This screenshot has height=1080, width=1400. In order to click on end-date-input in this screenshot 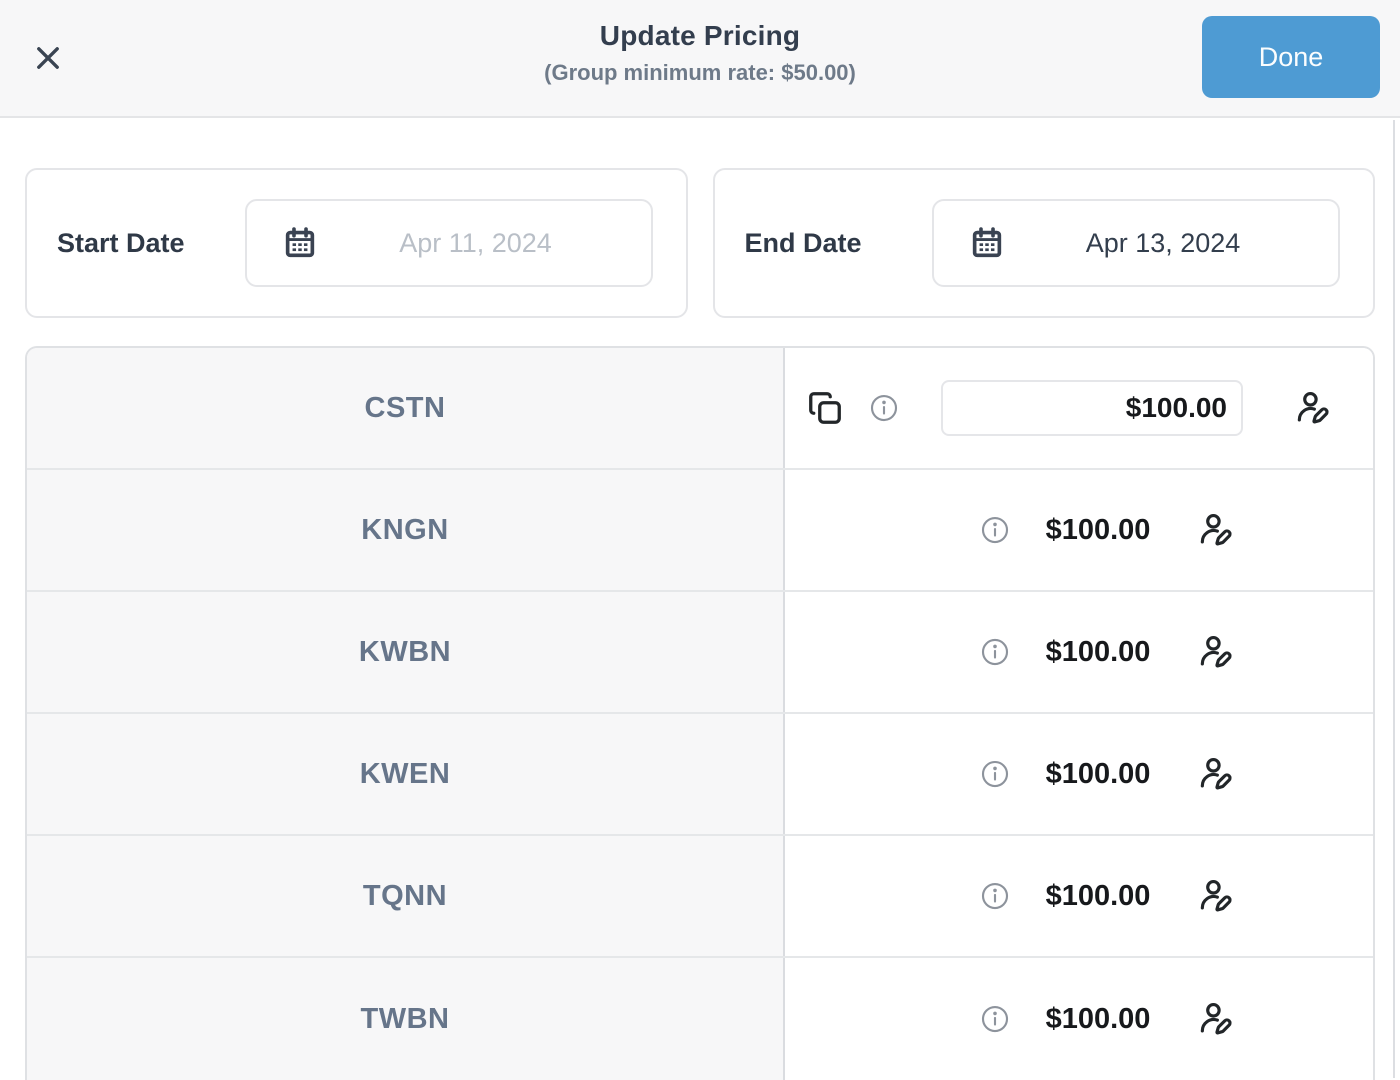, I will do `click(1172, 243)`.